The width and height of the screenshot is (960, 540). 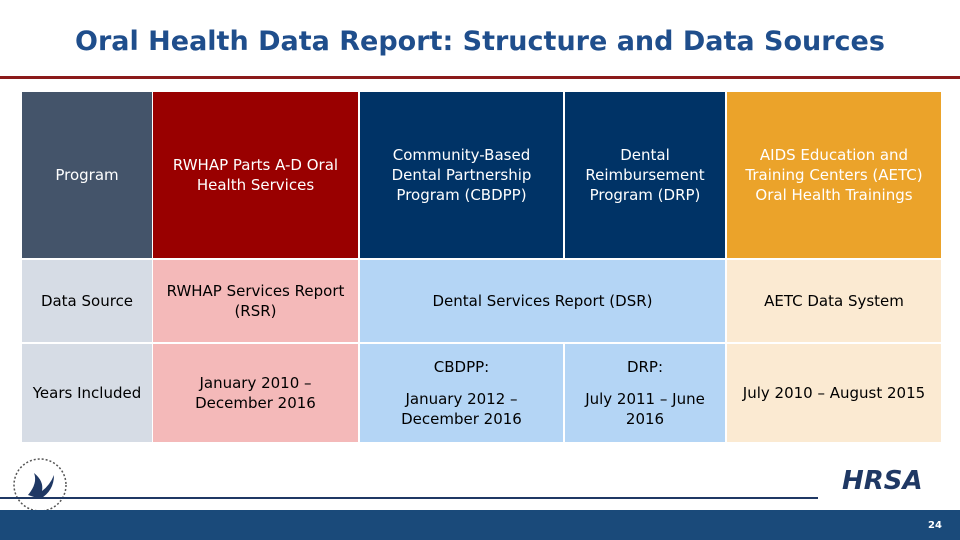 I want to click on header-cell: Dental Reimbursement Program (DRP), so click(x=645, y=175).